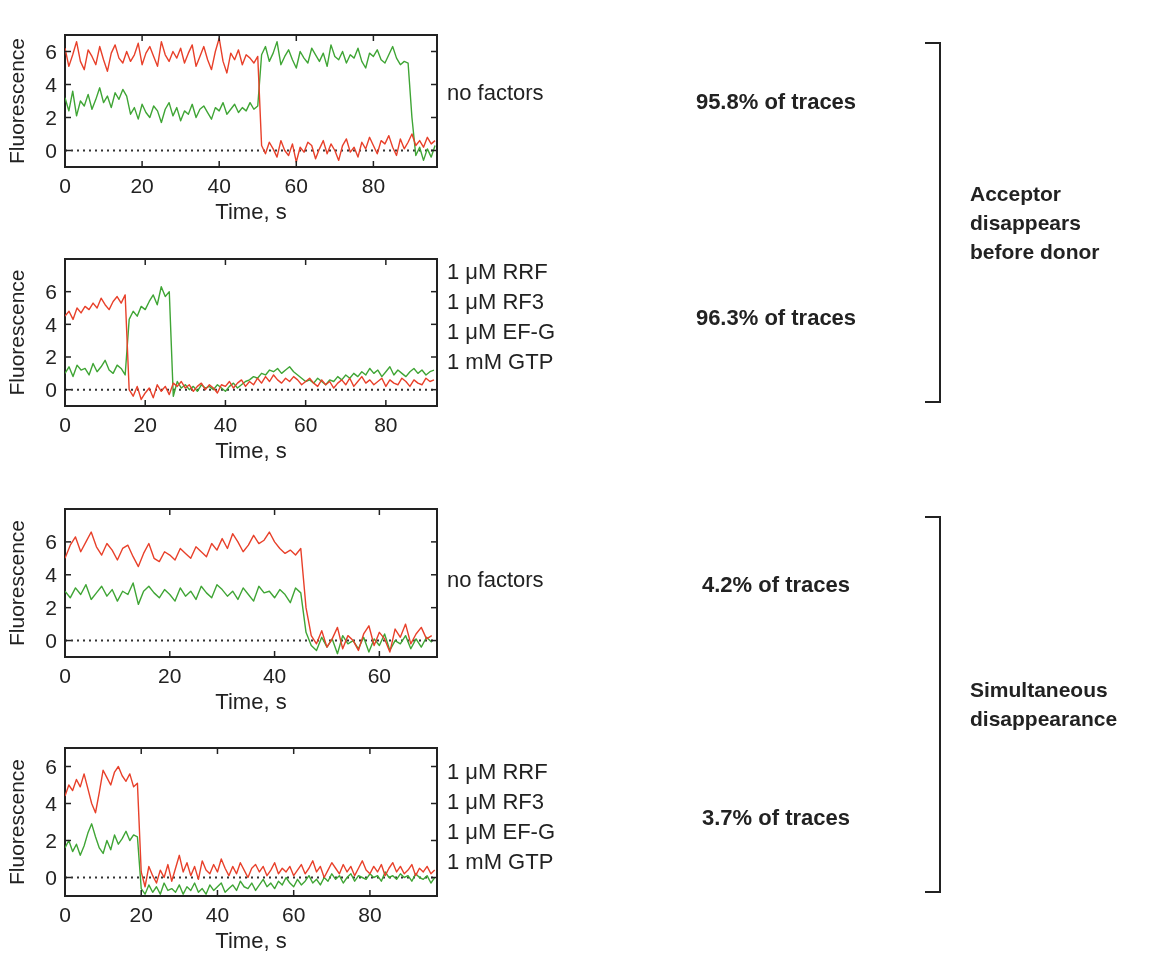  I want to click on text: Acceptor disappears before donor, so click(1035, 222).